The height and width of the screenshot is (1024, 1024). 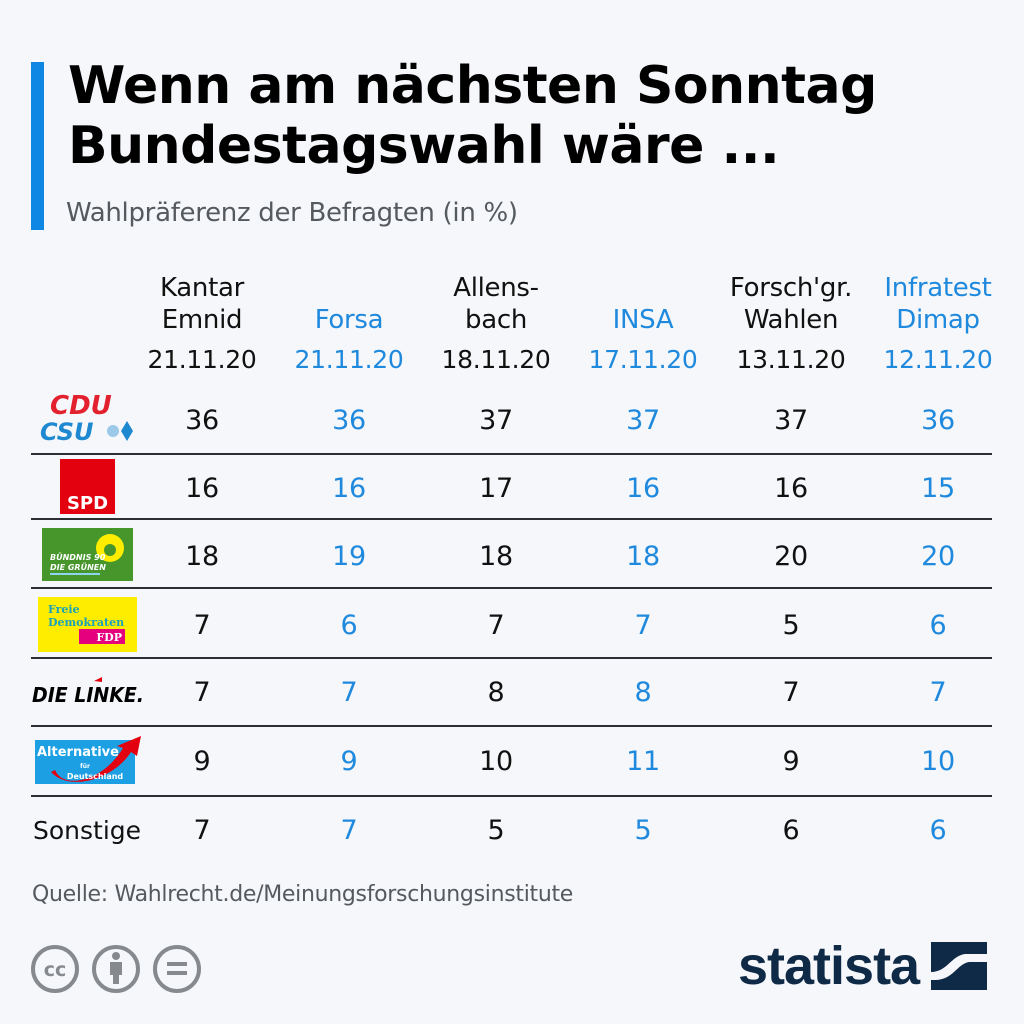 I want to click on column-header-name: Forsch'gr. Wahlen, so click(x=791, y=304).